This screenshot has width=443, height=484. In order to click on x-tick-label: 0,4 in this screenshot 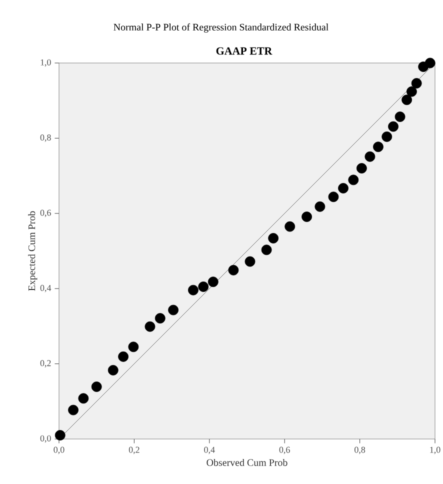, I will do `click(209, 450)`.